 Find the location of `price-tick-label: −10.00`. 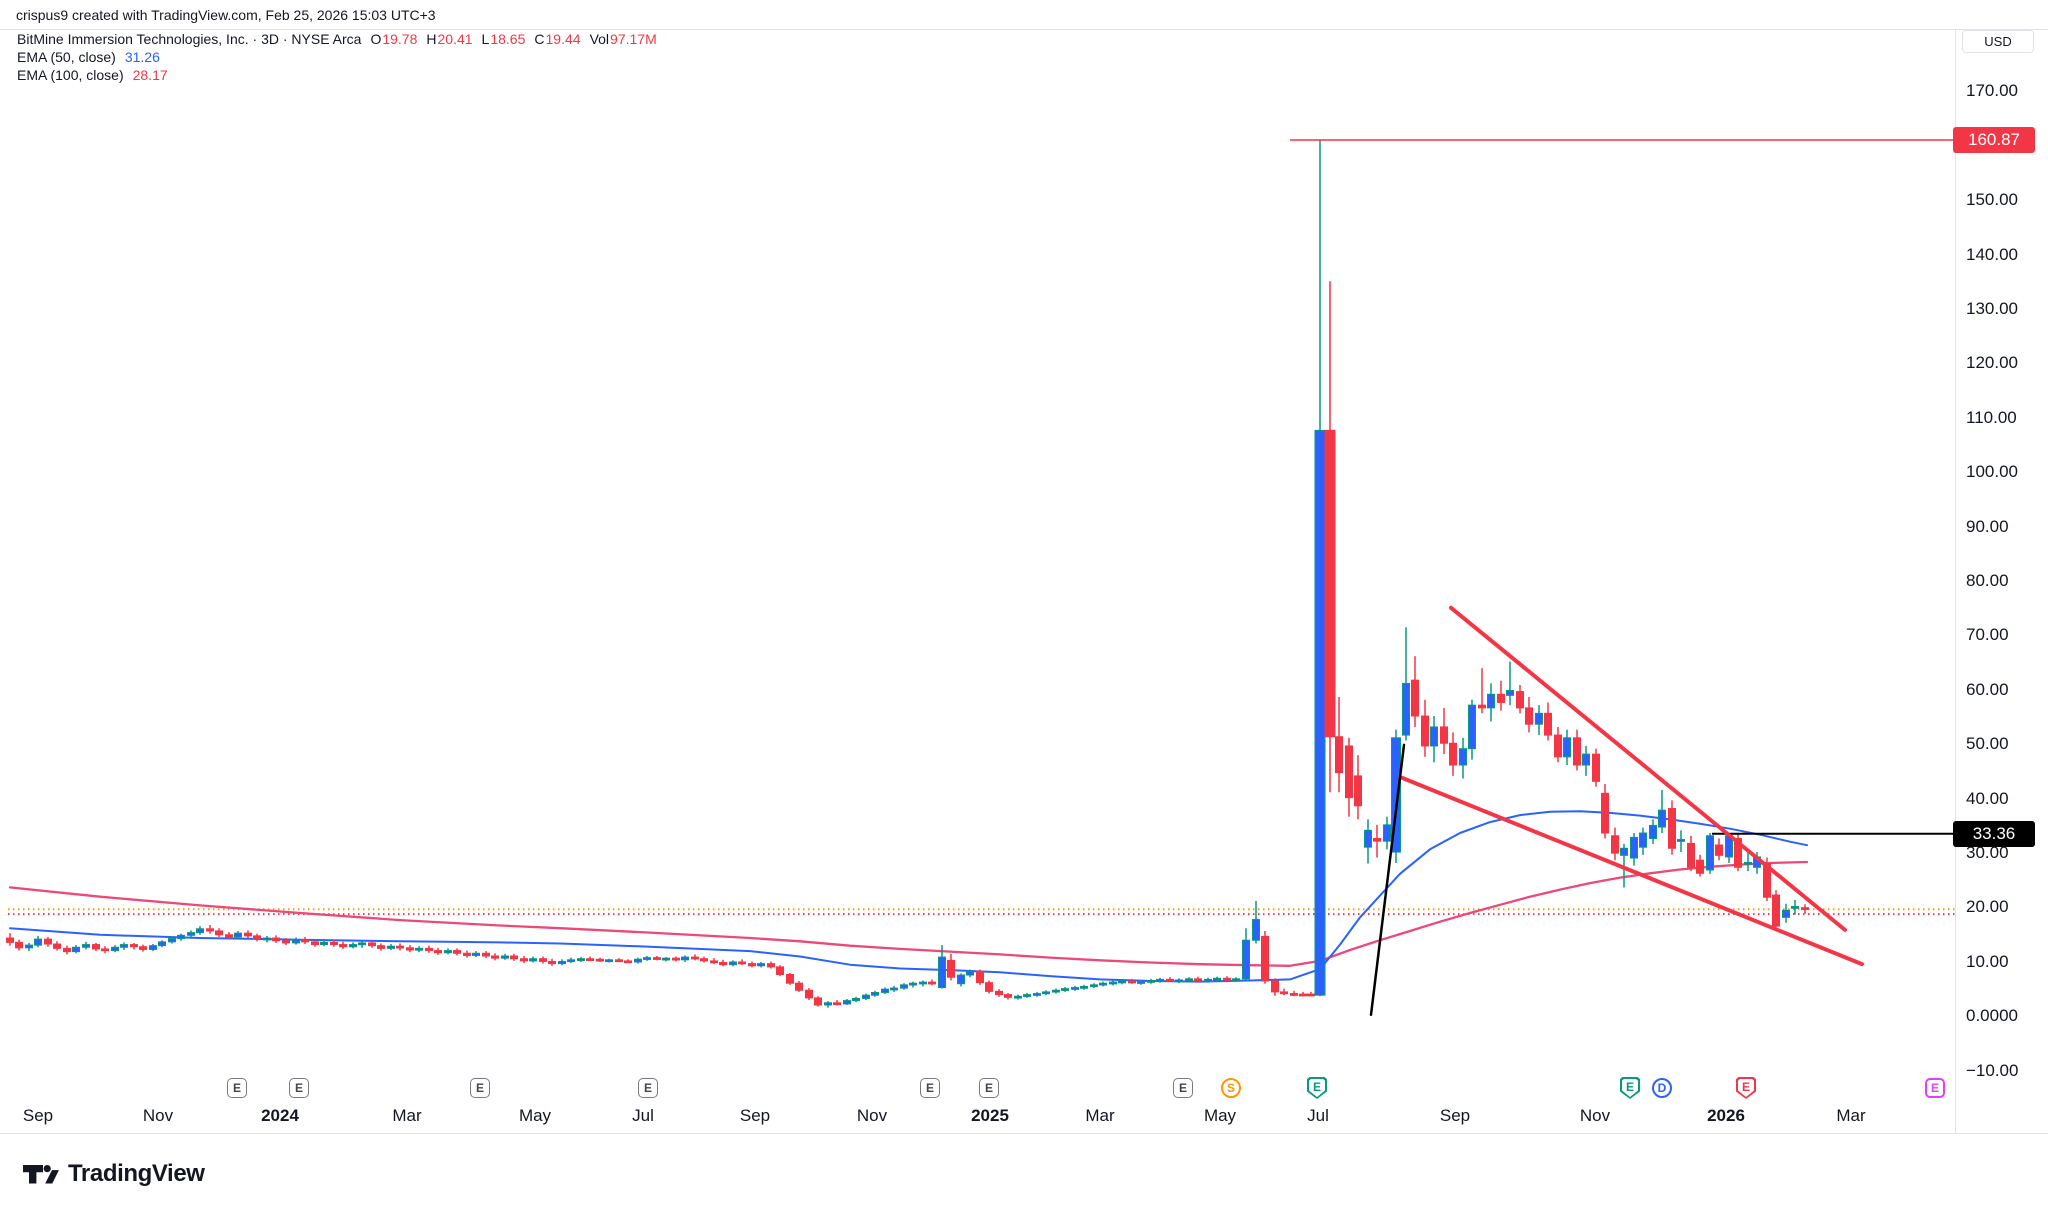

price-tick-label: −10.00 is located at coordinates (1992, 1070).